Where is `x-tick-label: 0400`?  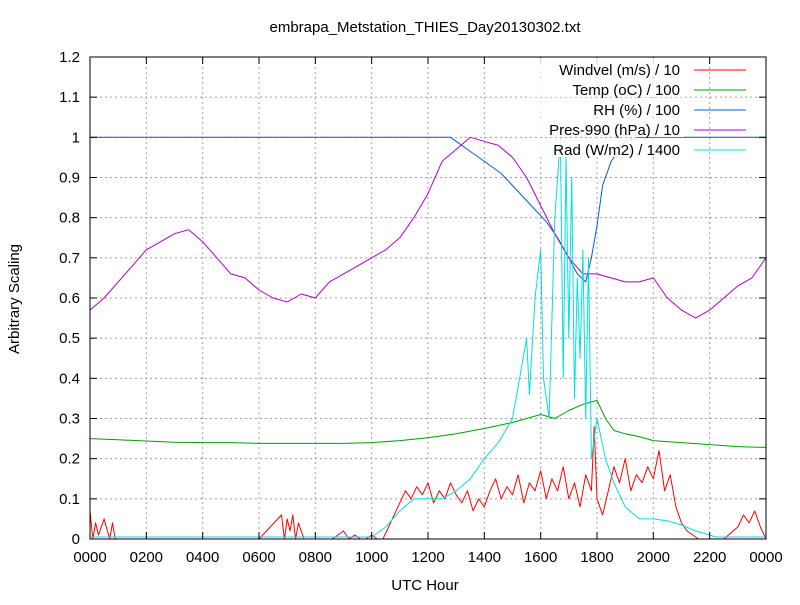
x-tick-label: 0400 is located at coordinates (202, 557).